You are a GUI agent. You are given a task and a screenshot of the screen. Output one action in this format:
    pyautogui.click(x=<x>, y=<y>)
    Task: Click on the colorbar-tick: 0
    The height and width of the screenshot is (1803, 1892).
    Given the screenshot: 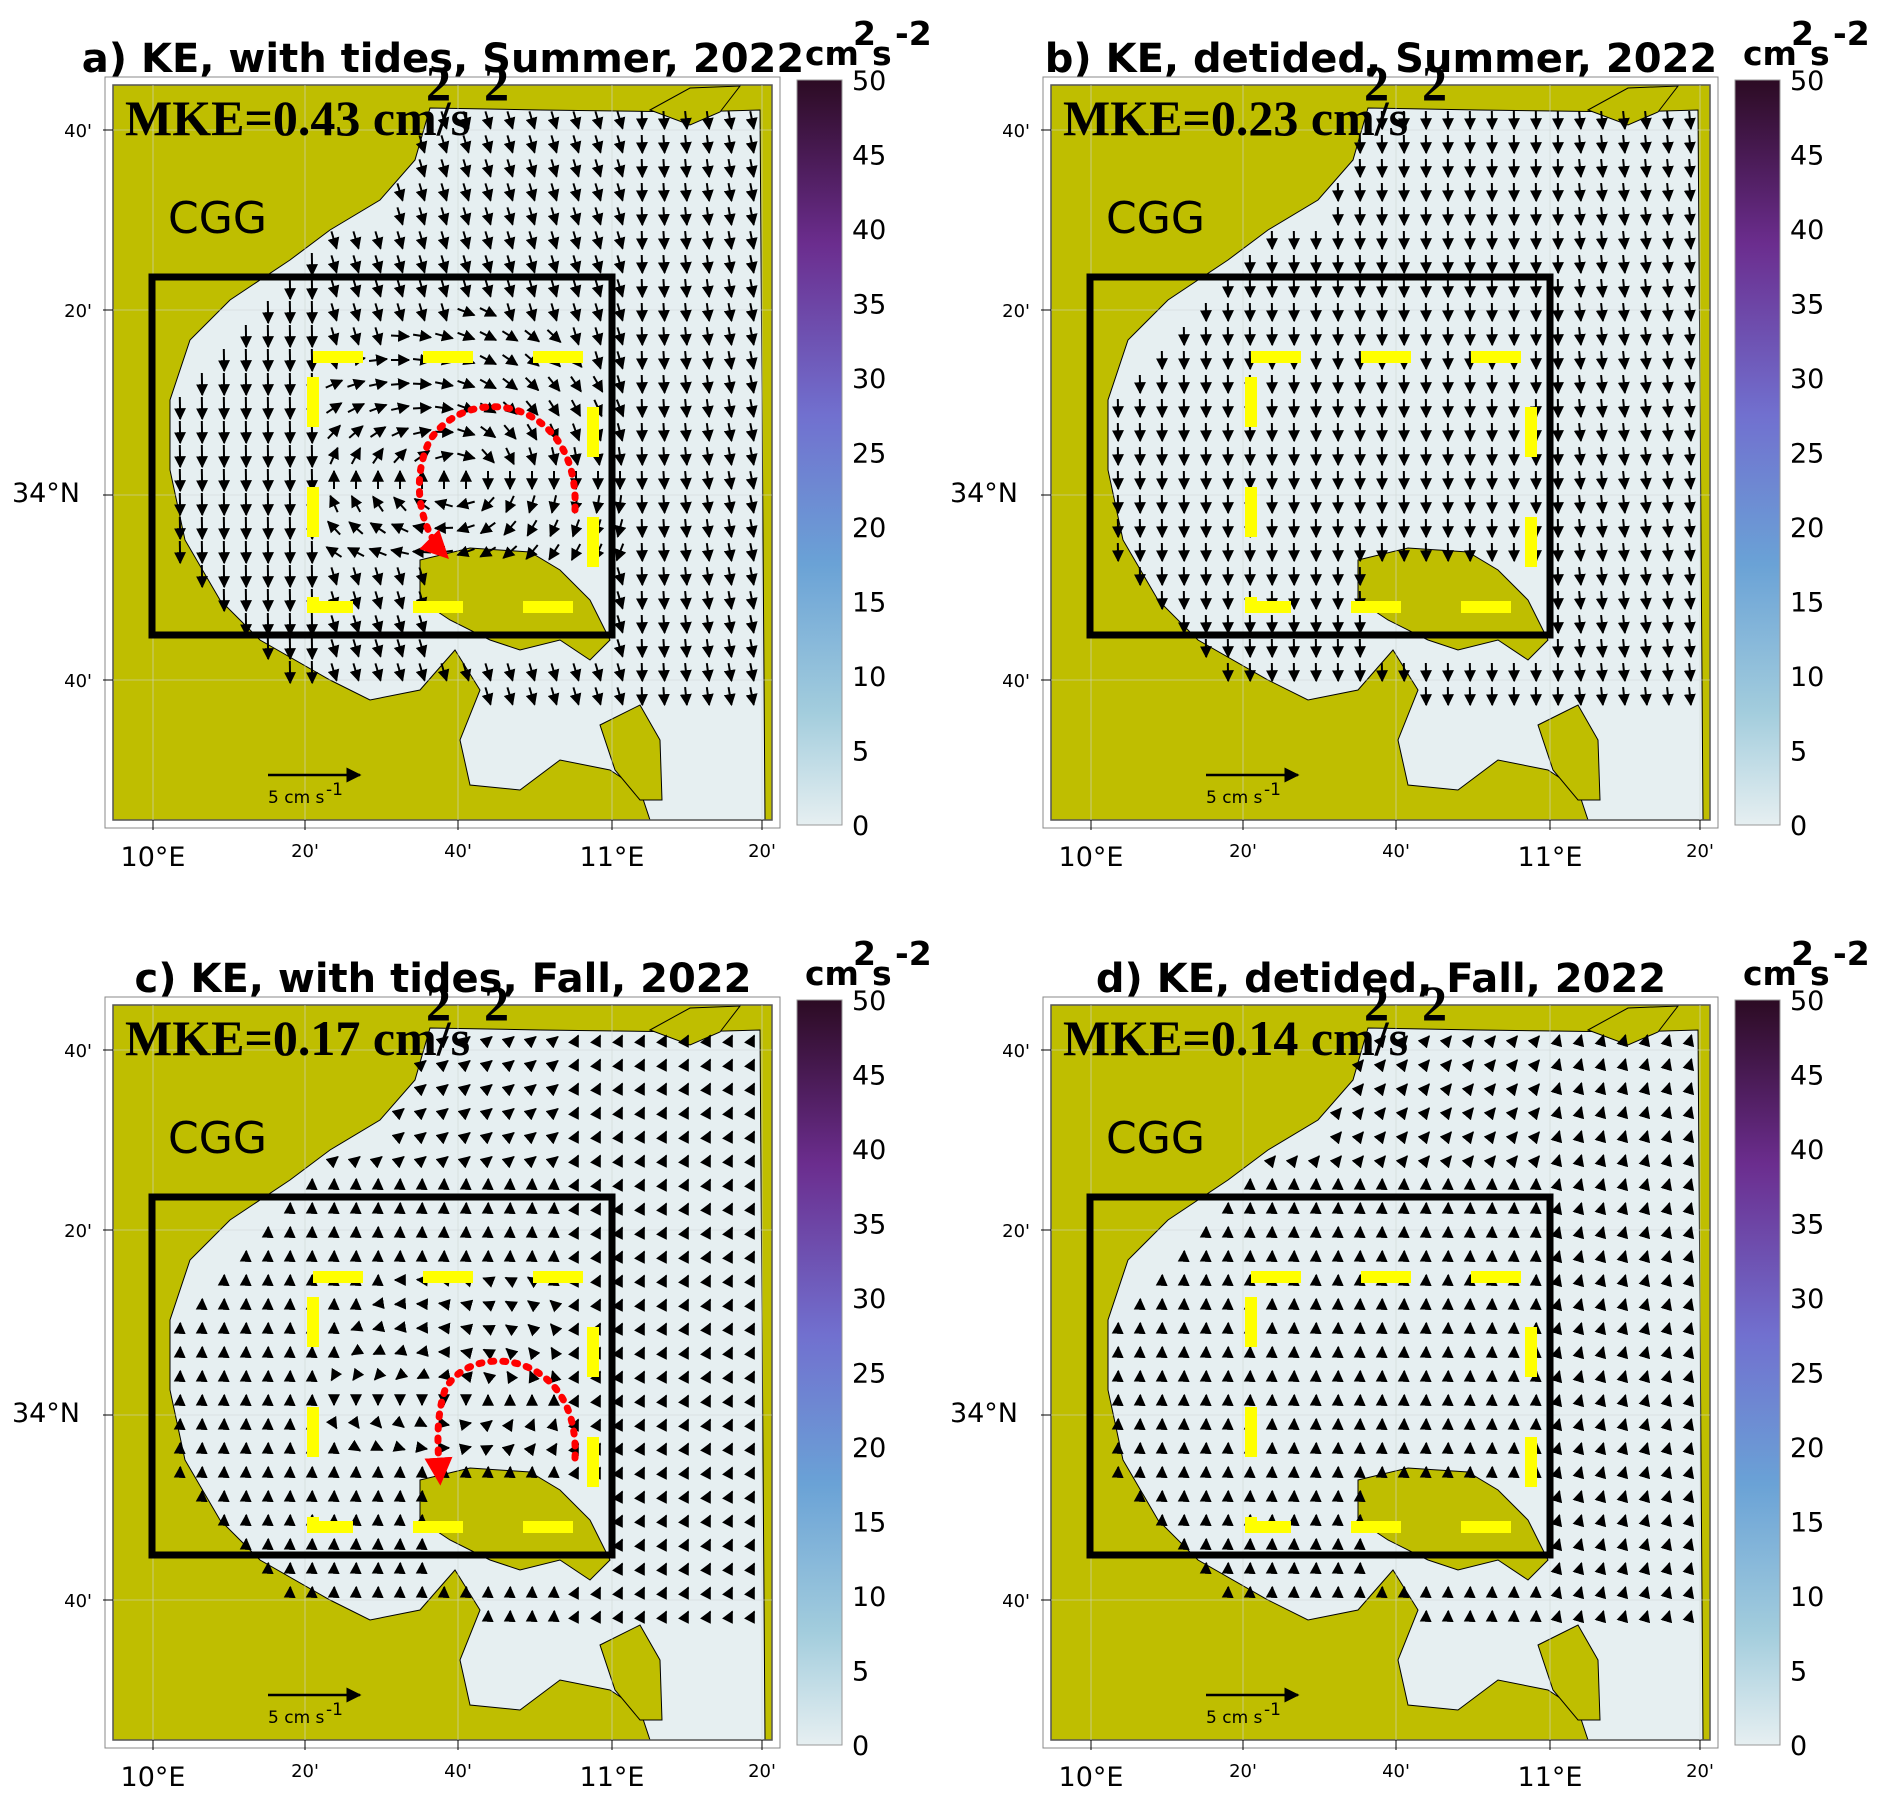 What is the action you would take?
    pyautogui.click(x=860, y=826)
    